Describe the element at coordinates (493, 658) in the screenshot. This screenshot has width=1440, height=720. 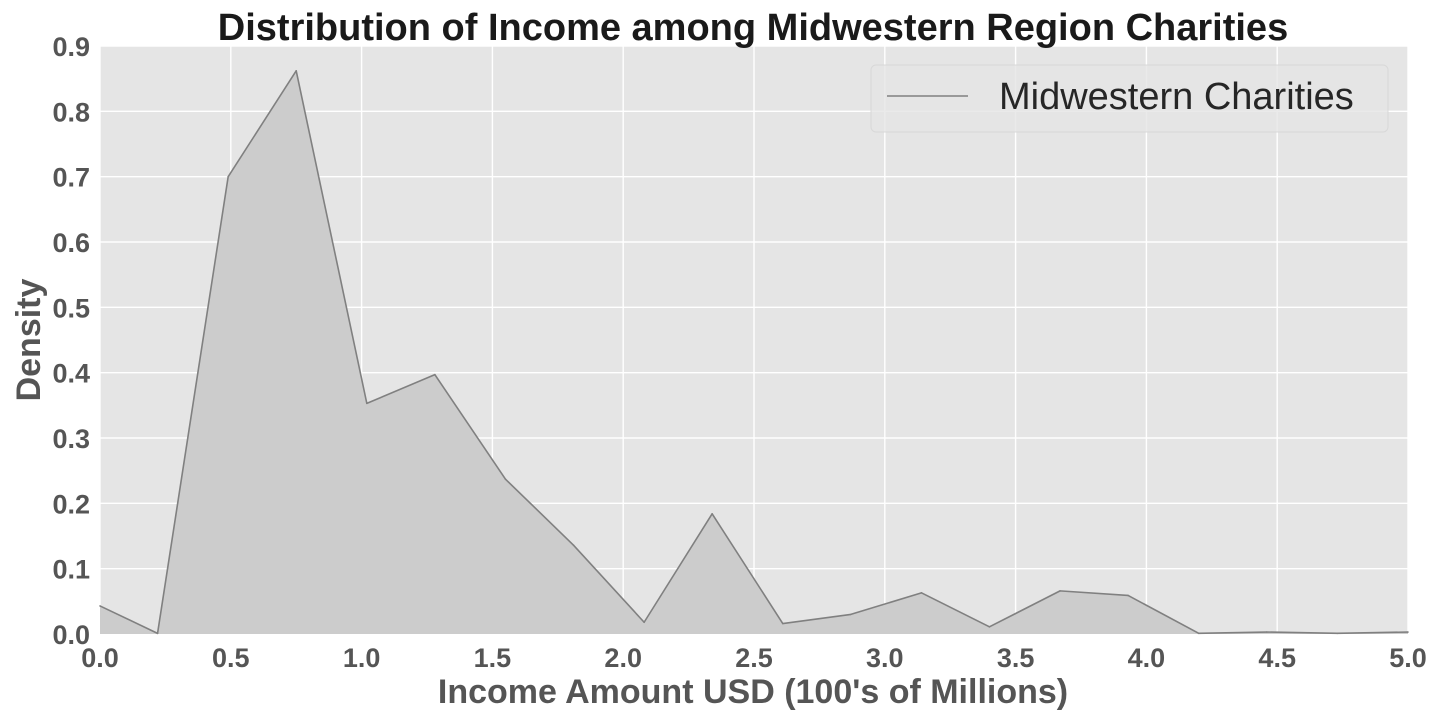
I see `x-tick-label: 1.5` at that location.